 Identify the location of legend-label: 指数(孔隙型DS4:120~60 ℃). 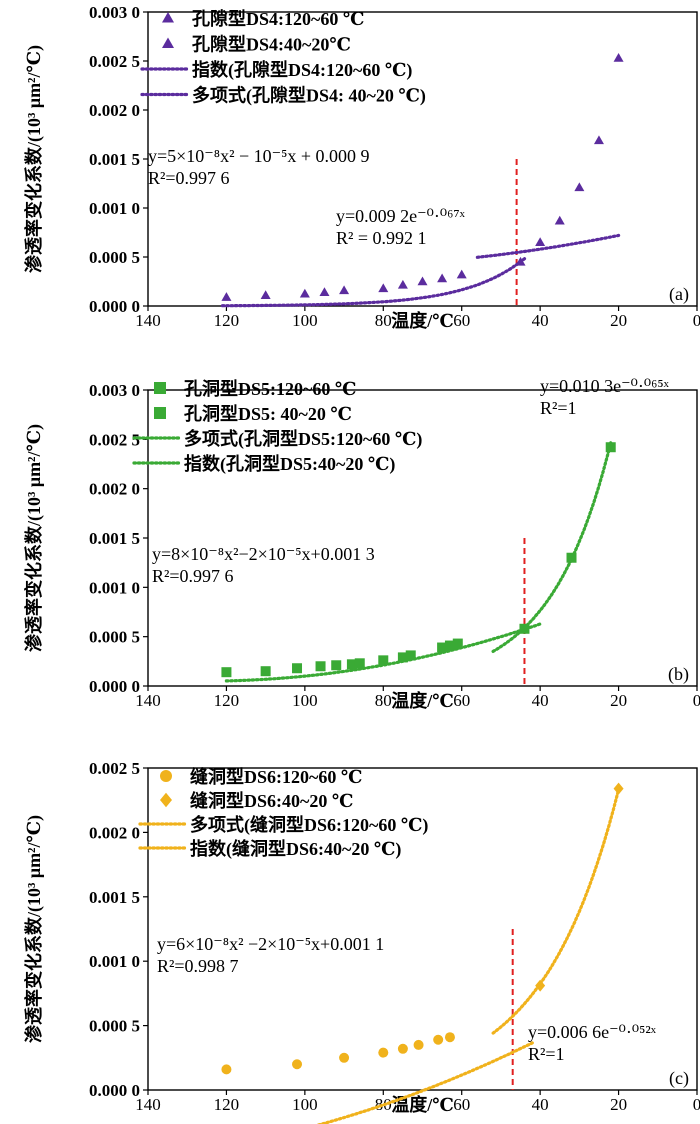
(302, 70).